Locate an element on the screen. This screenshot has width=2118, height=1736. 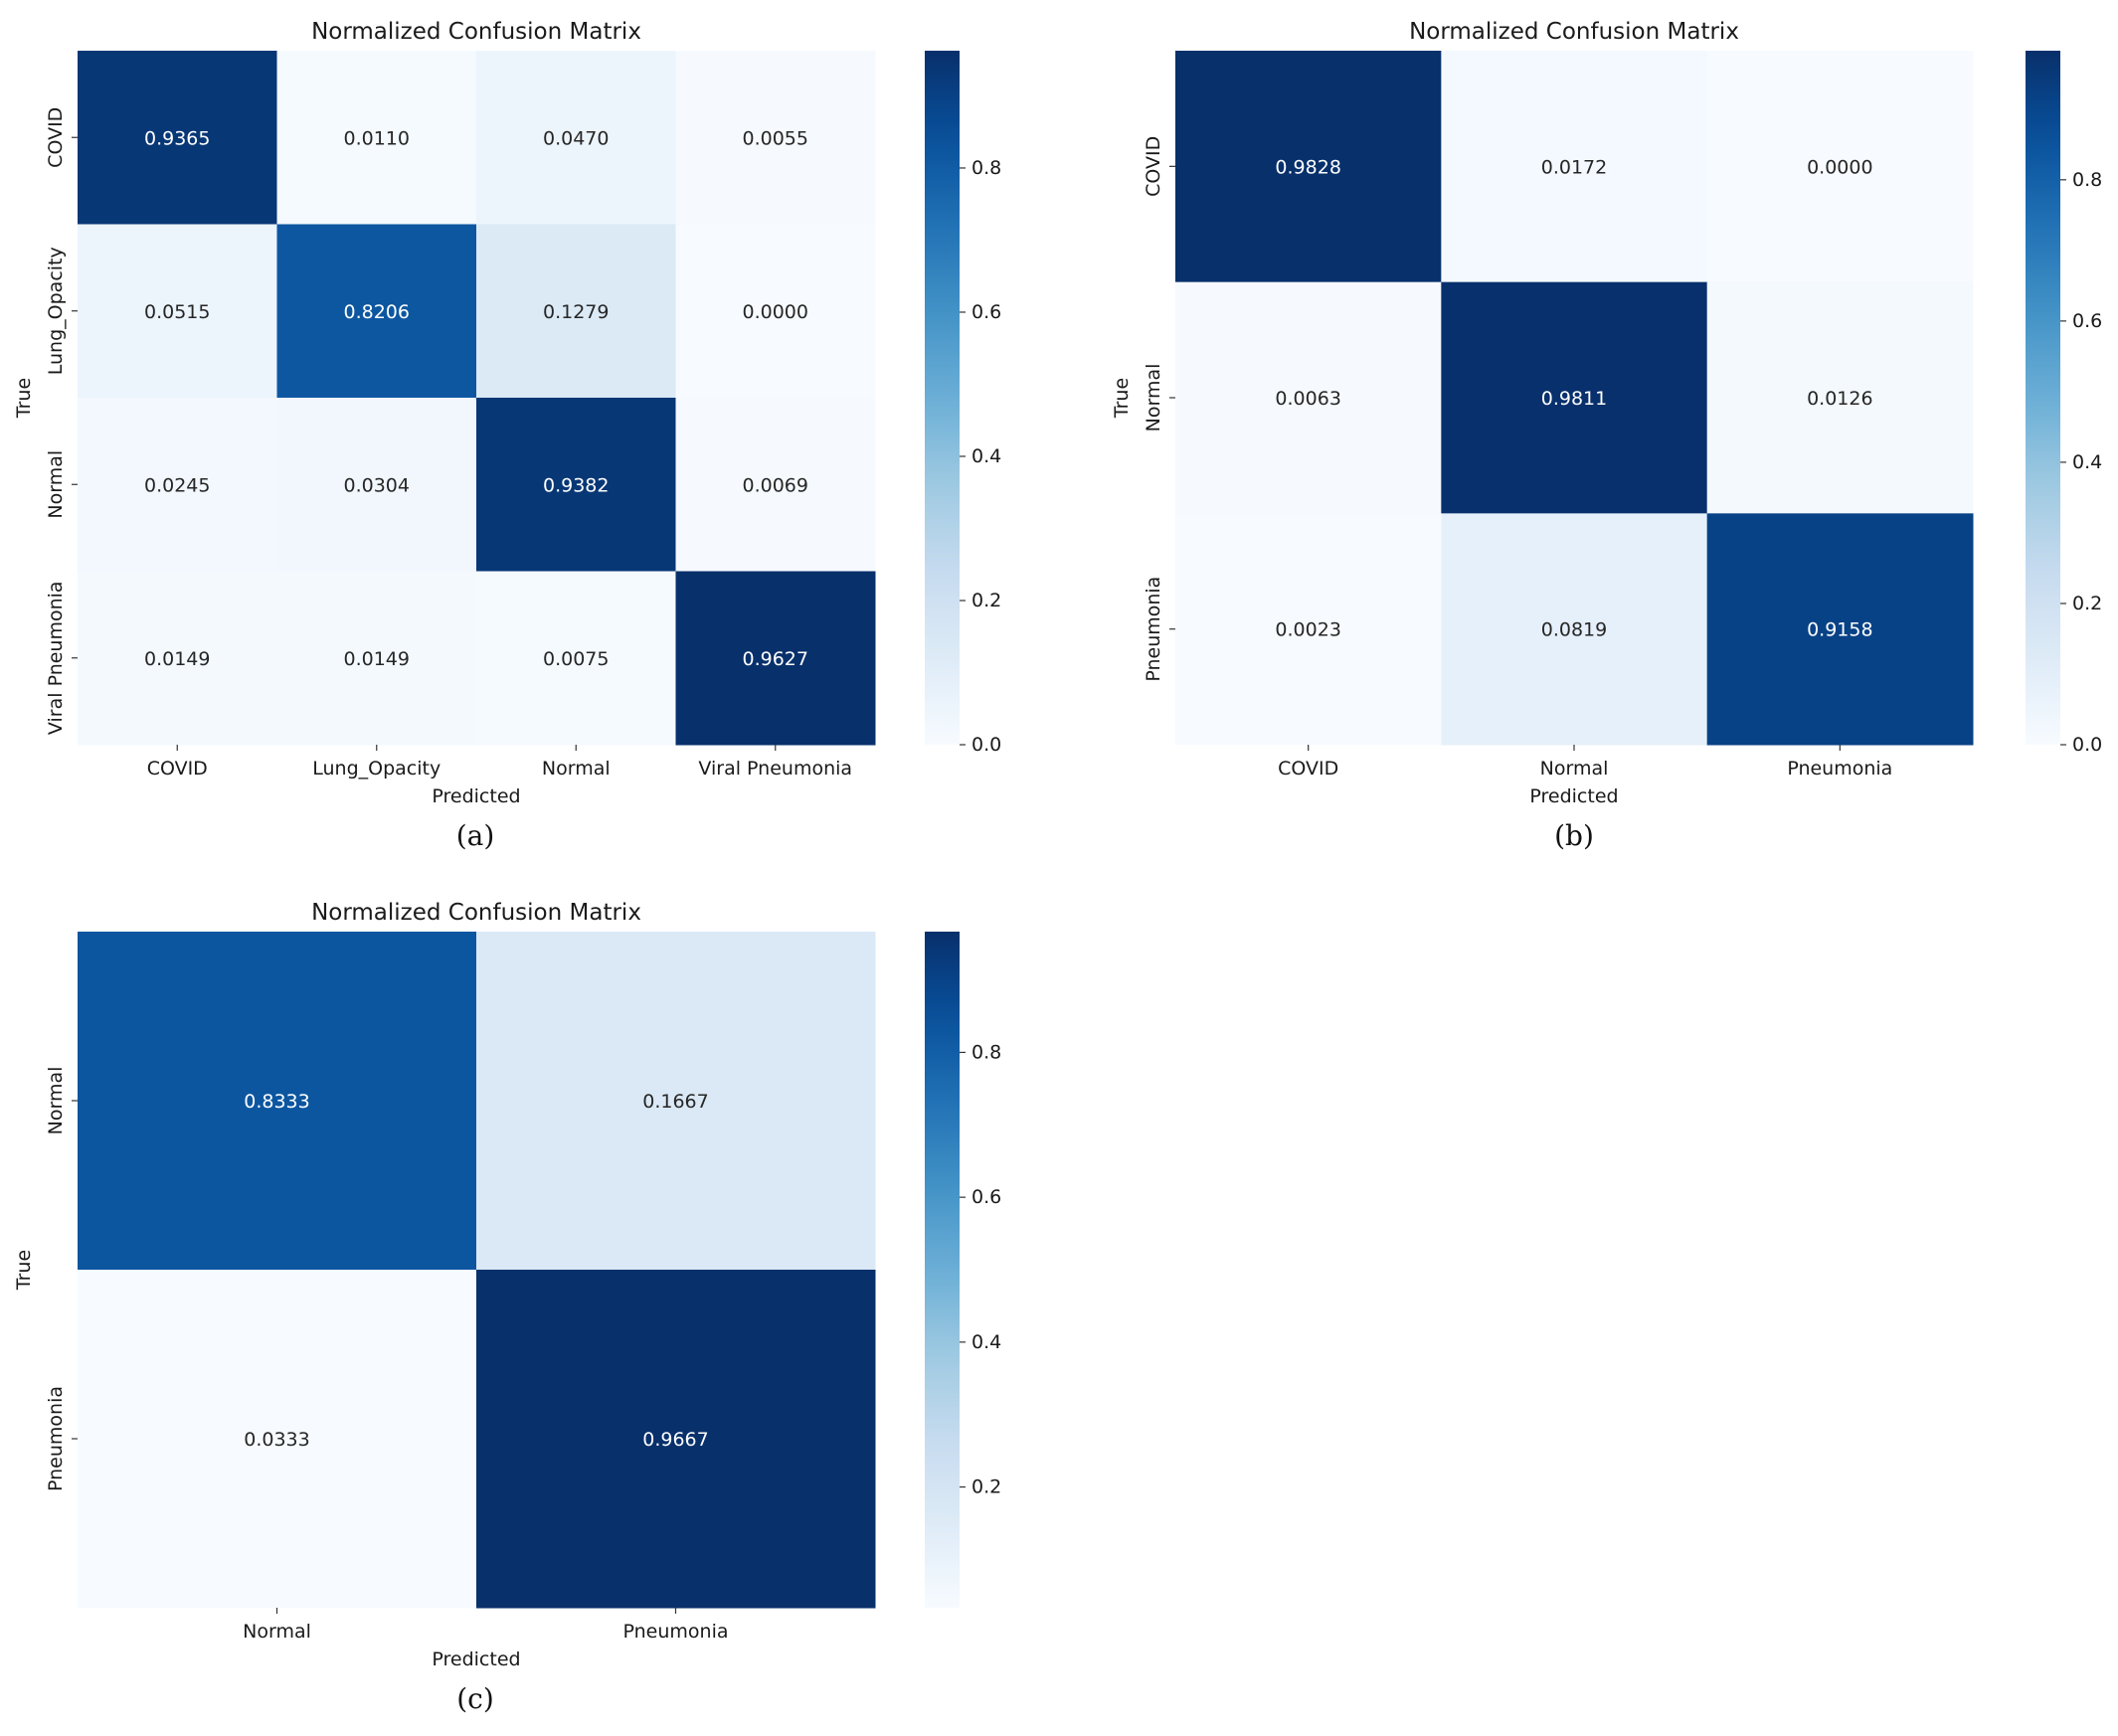
cell-value-label: 0.9667 is located at coordinates (675, 1440).